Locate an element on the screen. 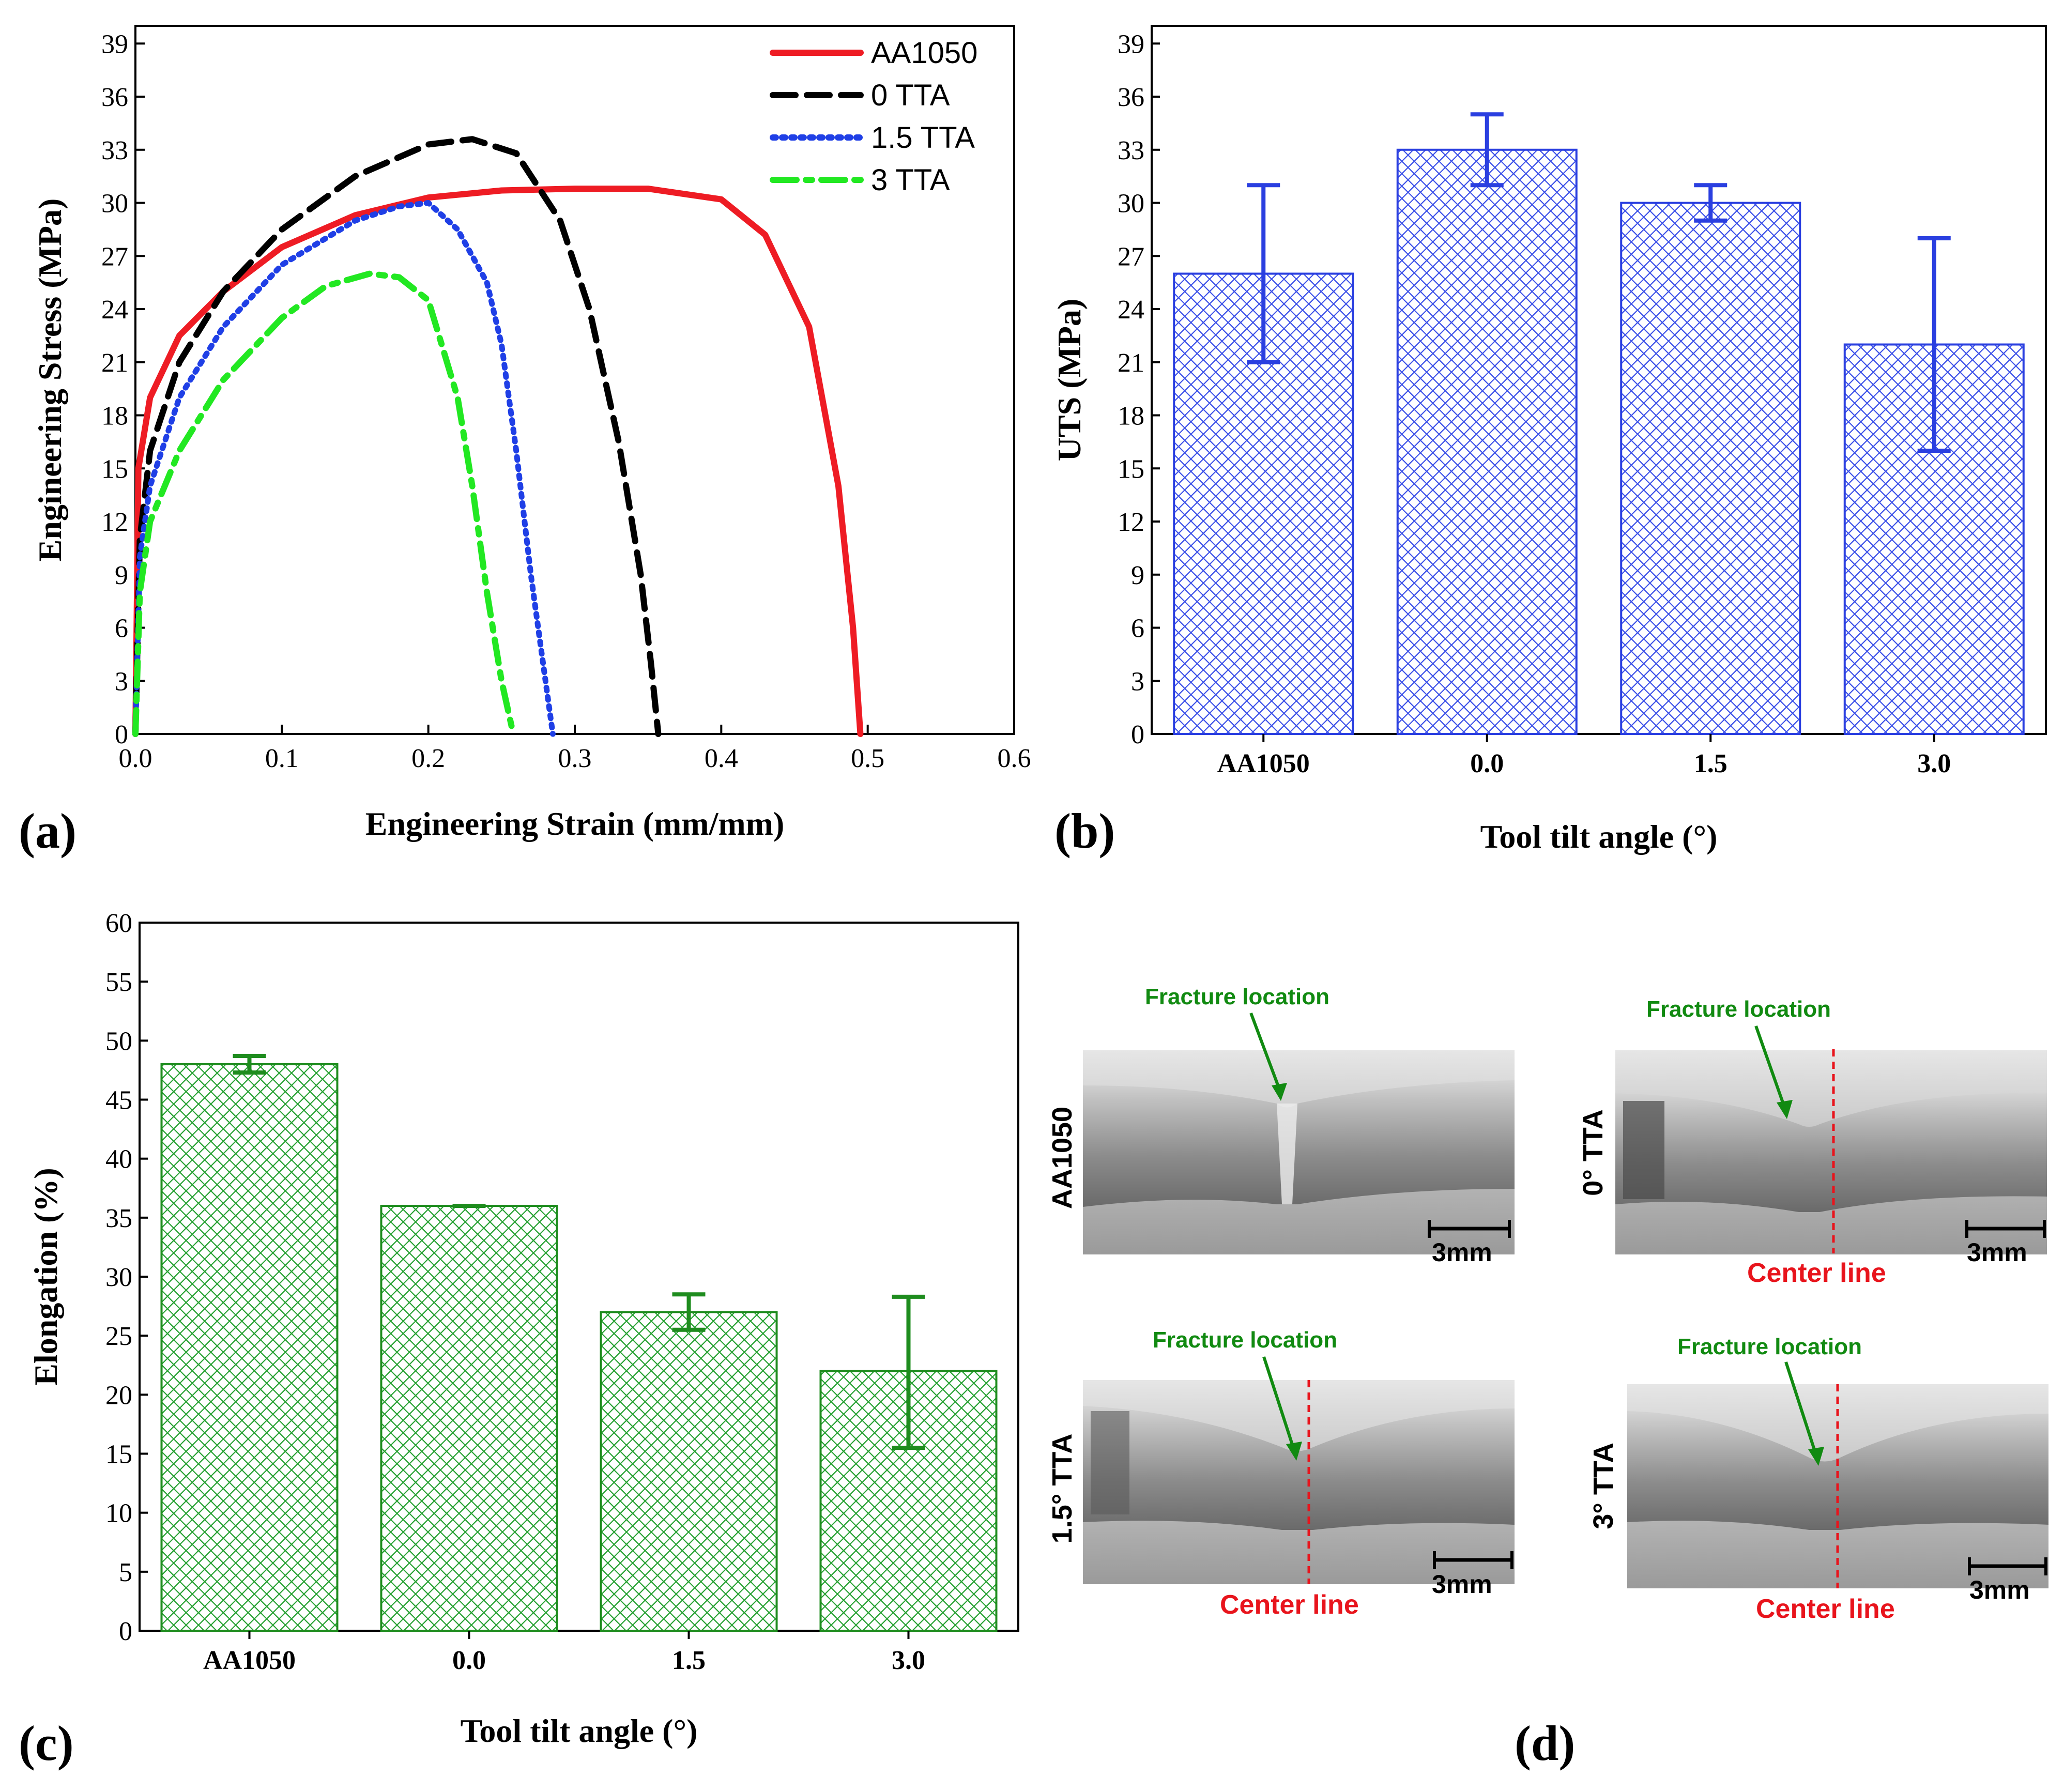 This screenshot has width=2064, height=1792. y-tick-label: 3 is located at coordinates (122, 681).